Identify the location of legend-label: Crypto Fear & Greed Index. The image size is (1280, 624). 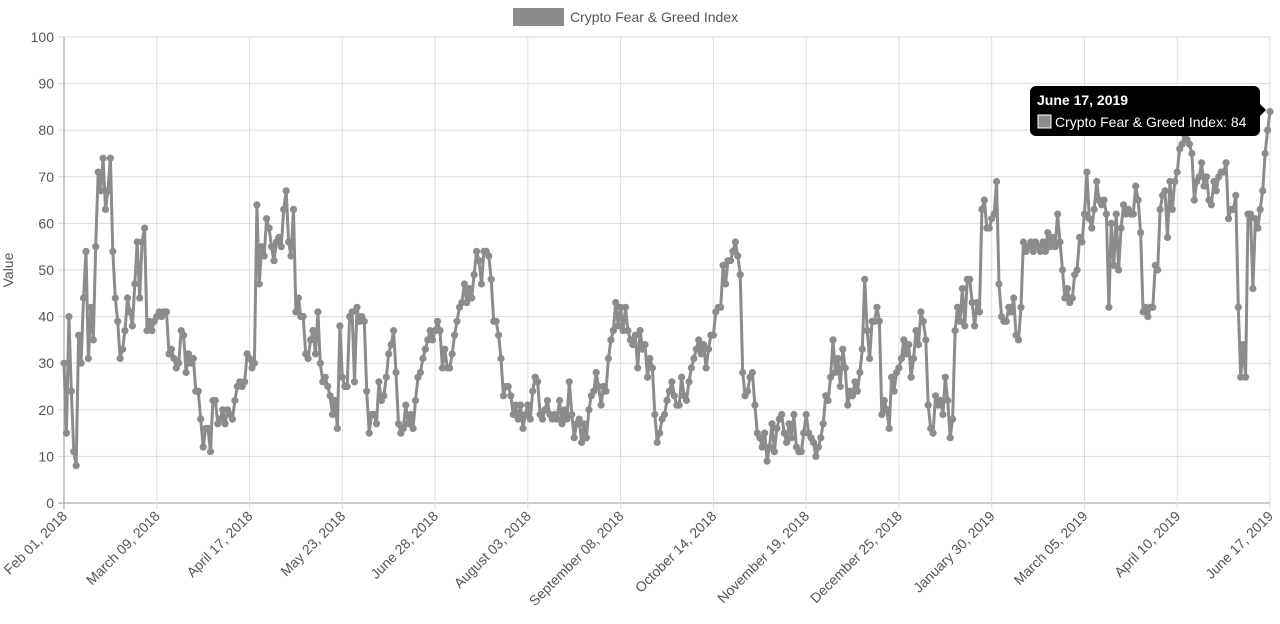
(654, 17).